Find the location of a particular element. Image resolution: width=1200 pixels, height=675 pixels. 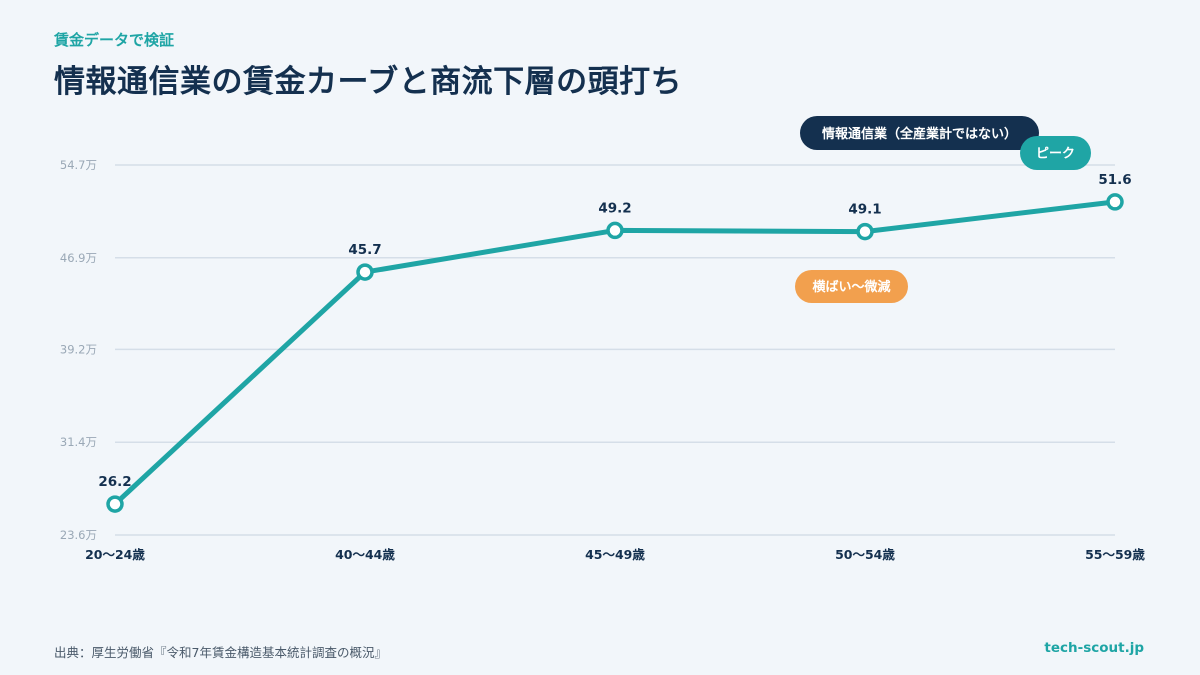

data-label: 45.7 is located at coordinates (364, 250).